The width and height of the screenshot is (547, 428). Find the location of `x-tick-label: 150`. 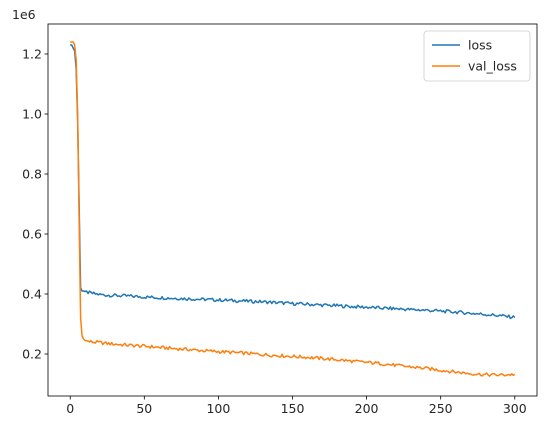

x-tick-label: 150 is located at coordinates (293, 408).